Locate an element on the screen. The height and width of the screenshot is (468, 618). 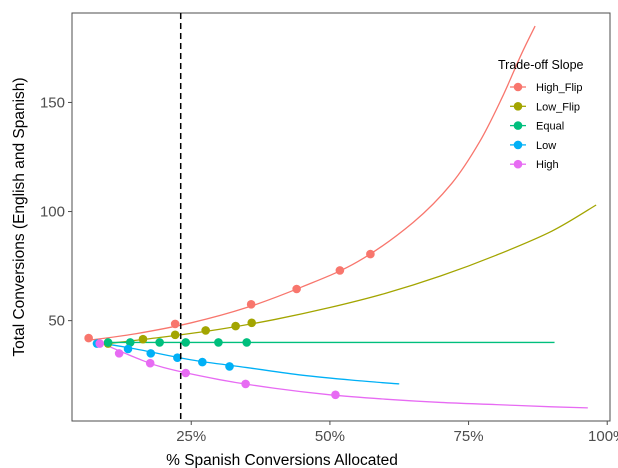
series-line-low is located at coordinates (248, 363).